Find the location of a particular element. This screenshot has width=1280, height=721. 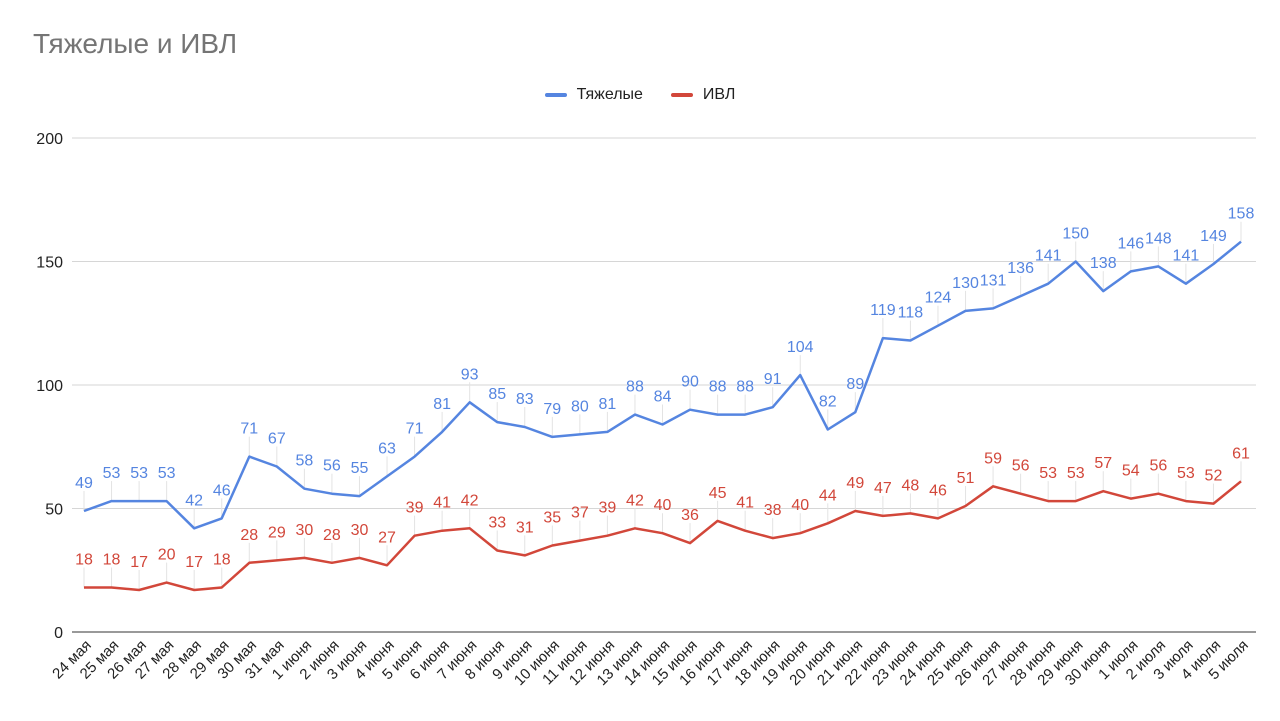

data-label: 131 is located at coordinates (993, 280).